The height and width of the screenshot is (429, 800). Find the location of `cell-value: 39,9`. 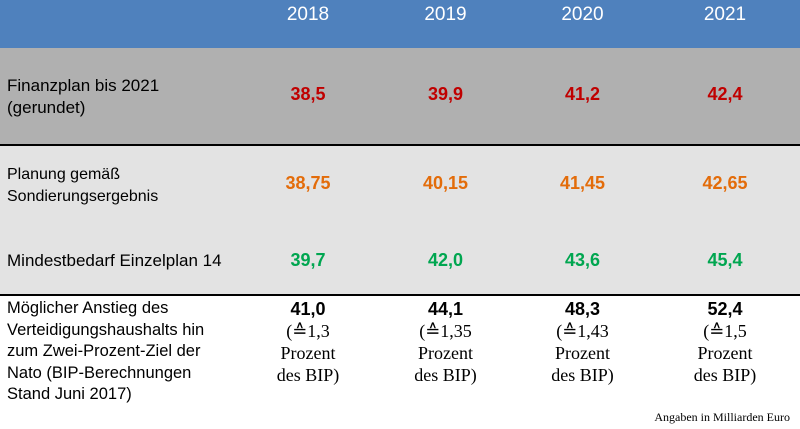

cell-value: 39,9 is located at coordinates (445, 94).